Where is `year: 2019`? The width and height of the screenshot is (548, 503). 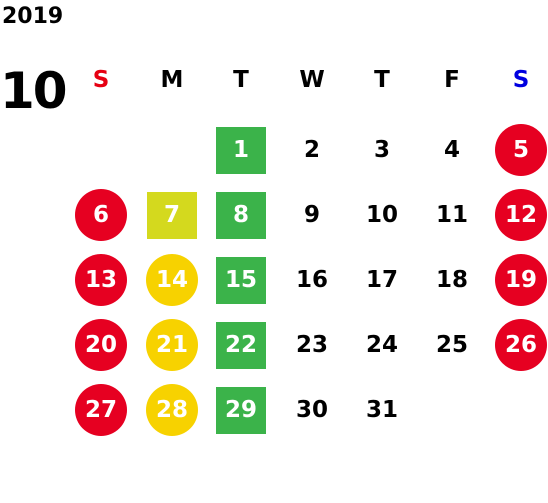
year: 2019 is located at coordinates (33, 16).